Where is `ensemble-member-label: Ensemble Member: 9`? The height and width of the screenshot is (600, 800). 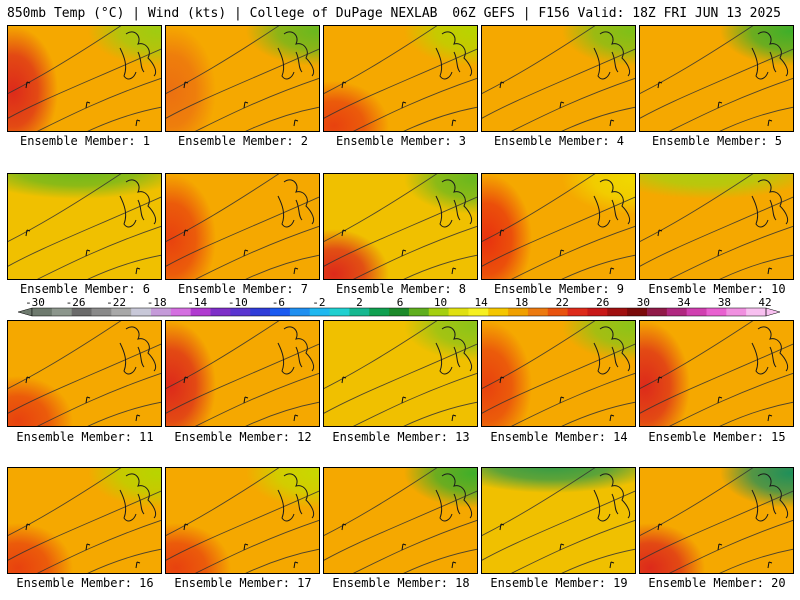 ensemble-member-label: Ensemble Member: 9 is located at coordinates (559, 289).